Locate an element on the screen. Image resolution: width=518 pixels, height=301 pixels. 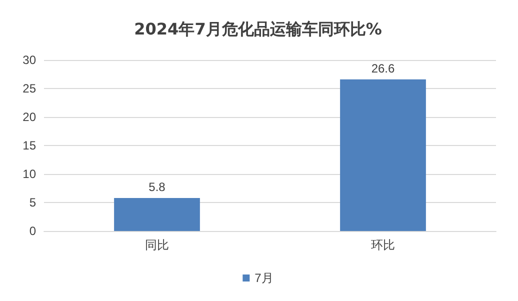
legend-label: 7月 is located at coordinates (264, 278).